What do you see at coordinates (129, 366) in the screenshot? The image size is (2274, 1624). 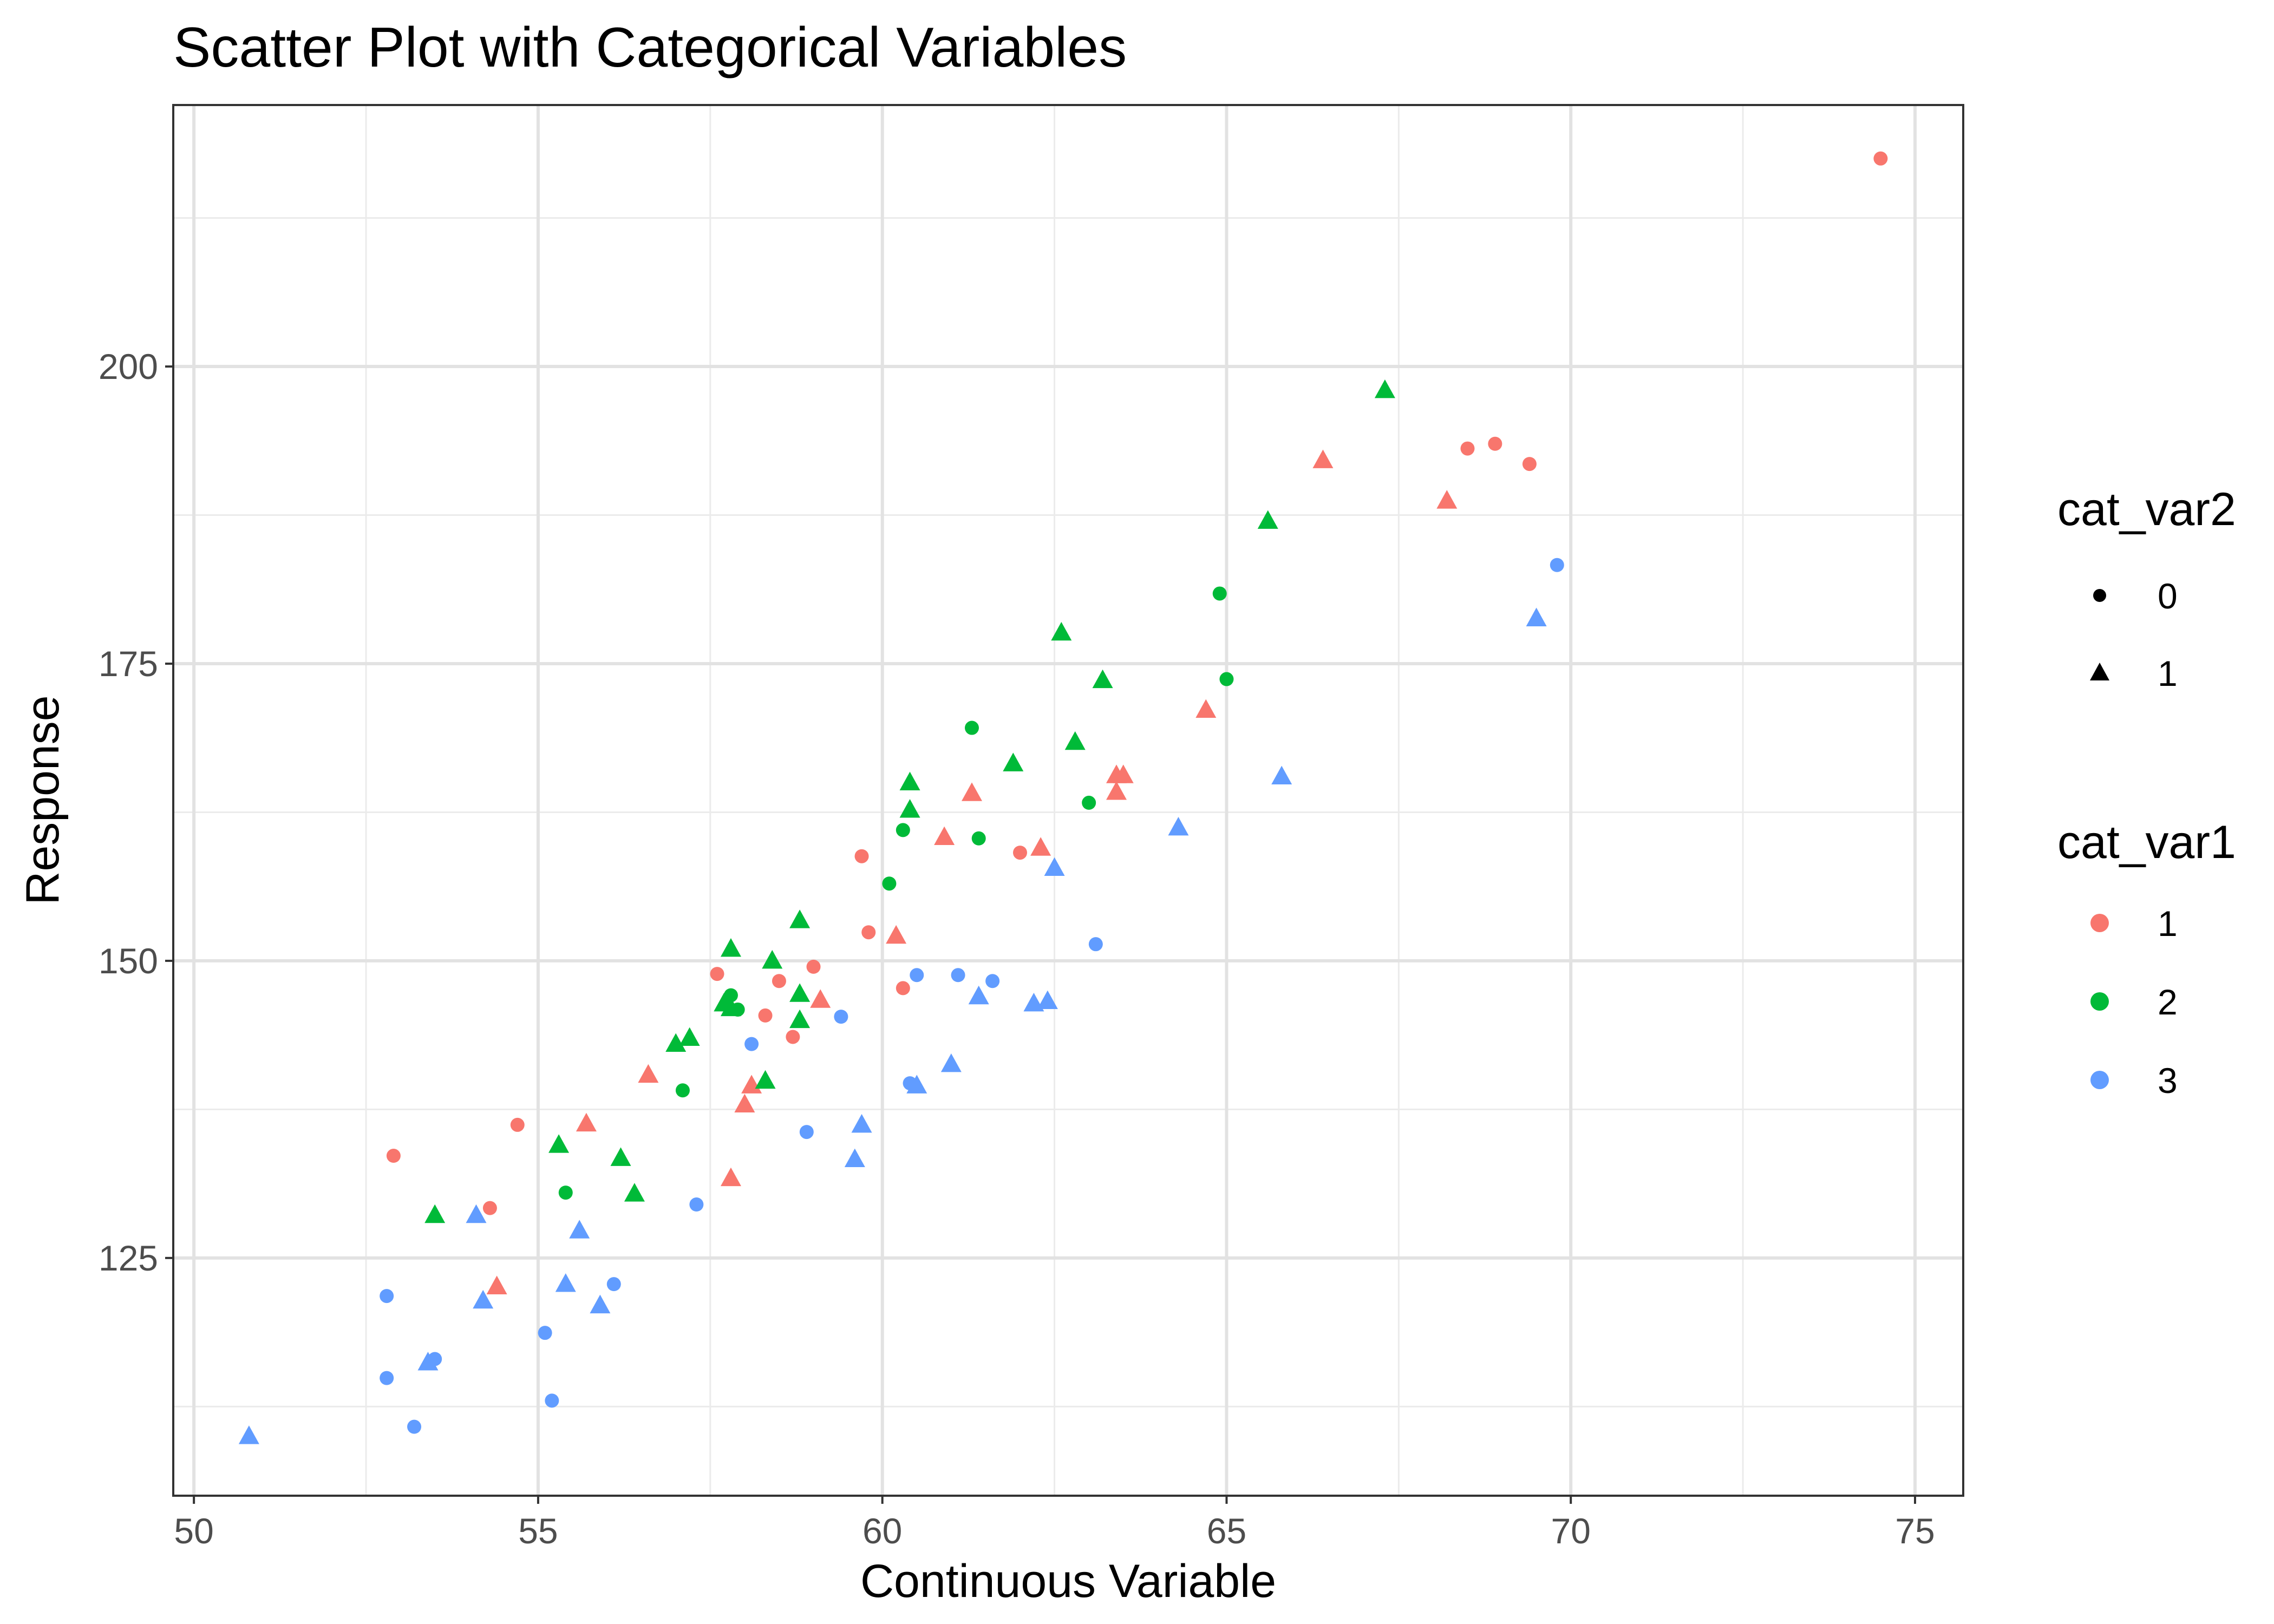 I see `y-tick-label: 200` at bounding box center [129, 366].